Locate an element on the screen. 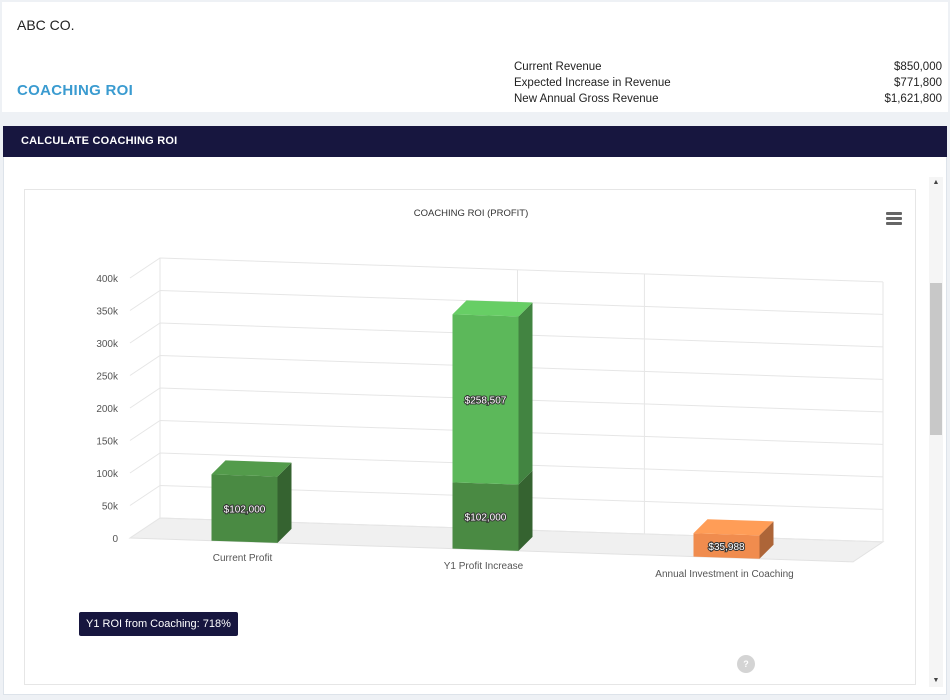 The image size is (950, 700). bar-1-1-side is located at coordinates (525, 393).